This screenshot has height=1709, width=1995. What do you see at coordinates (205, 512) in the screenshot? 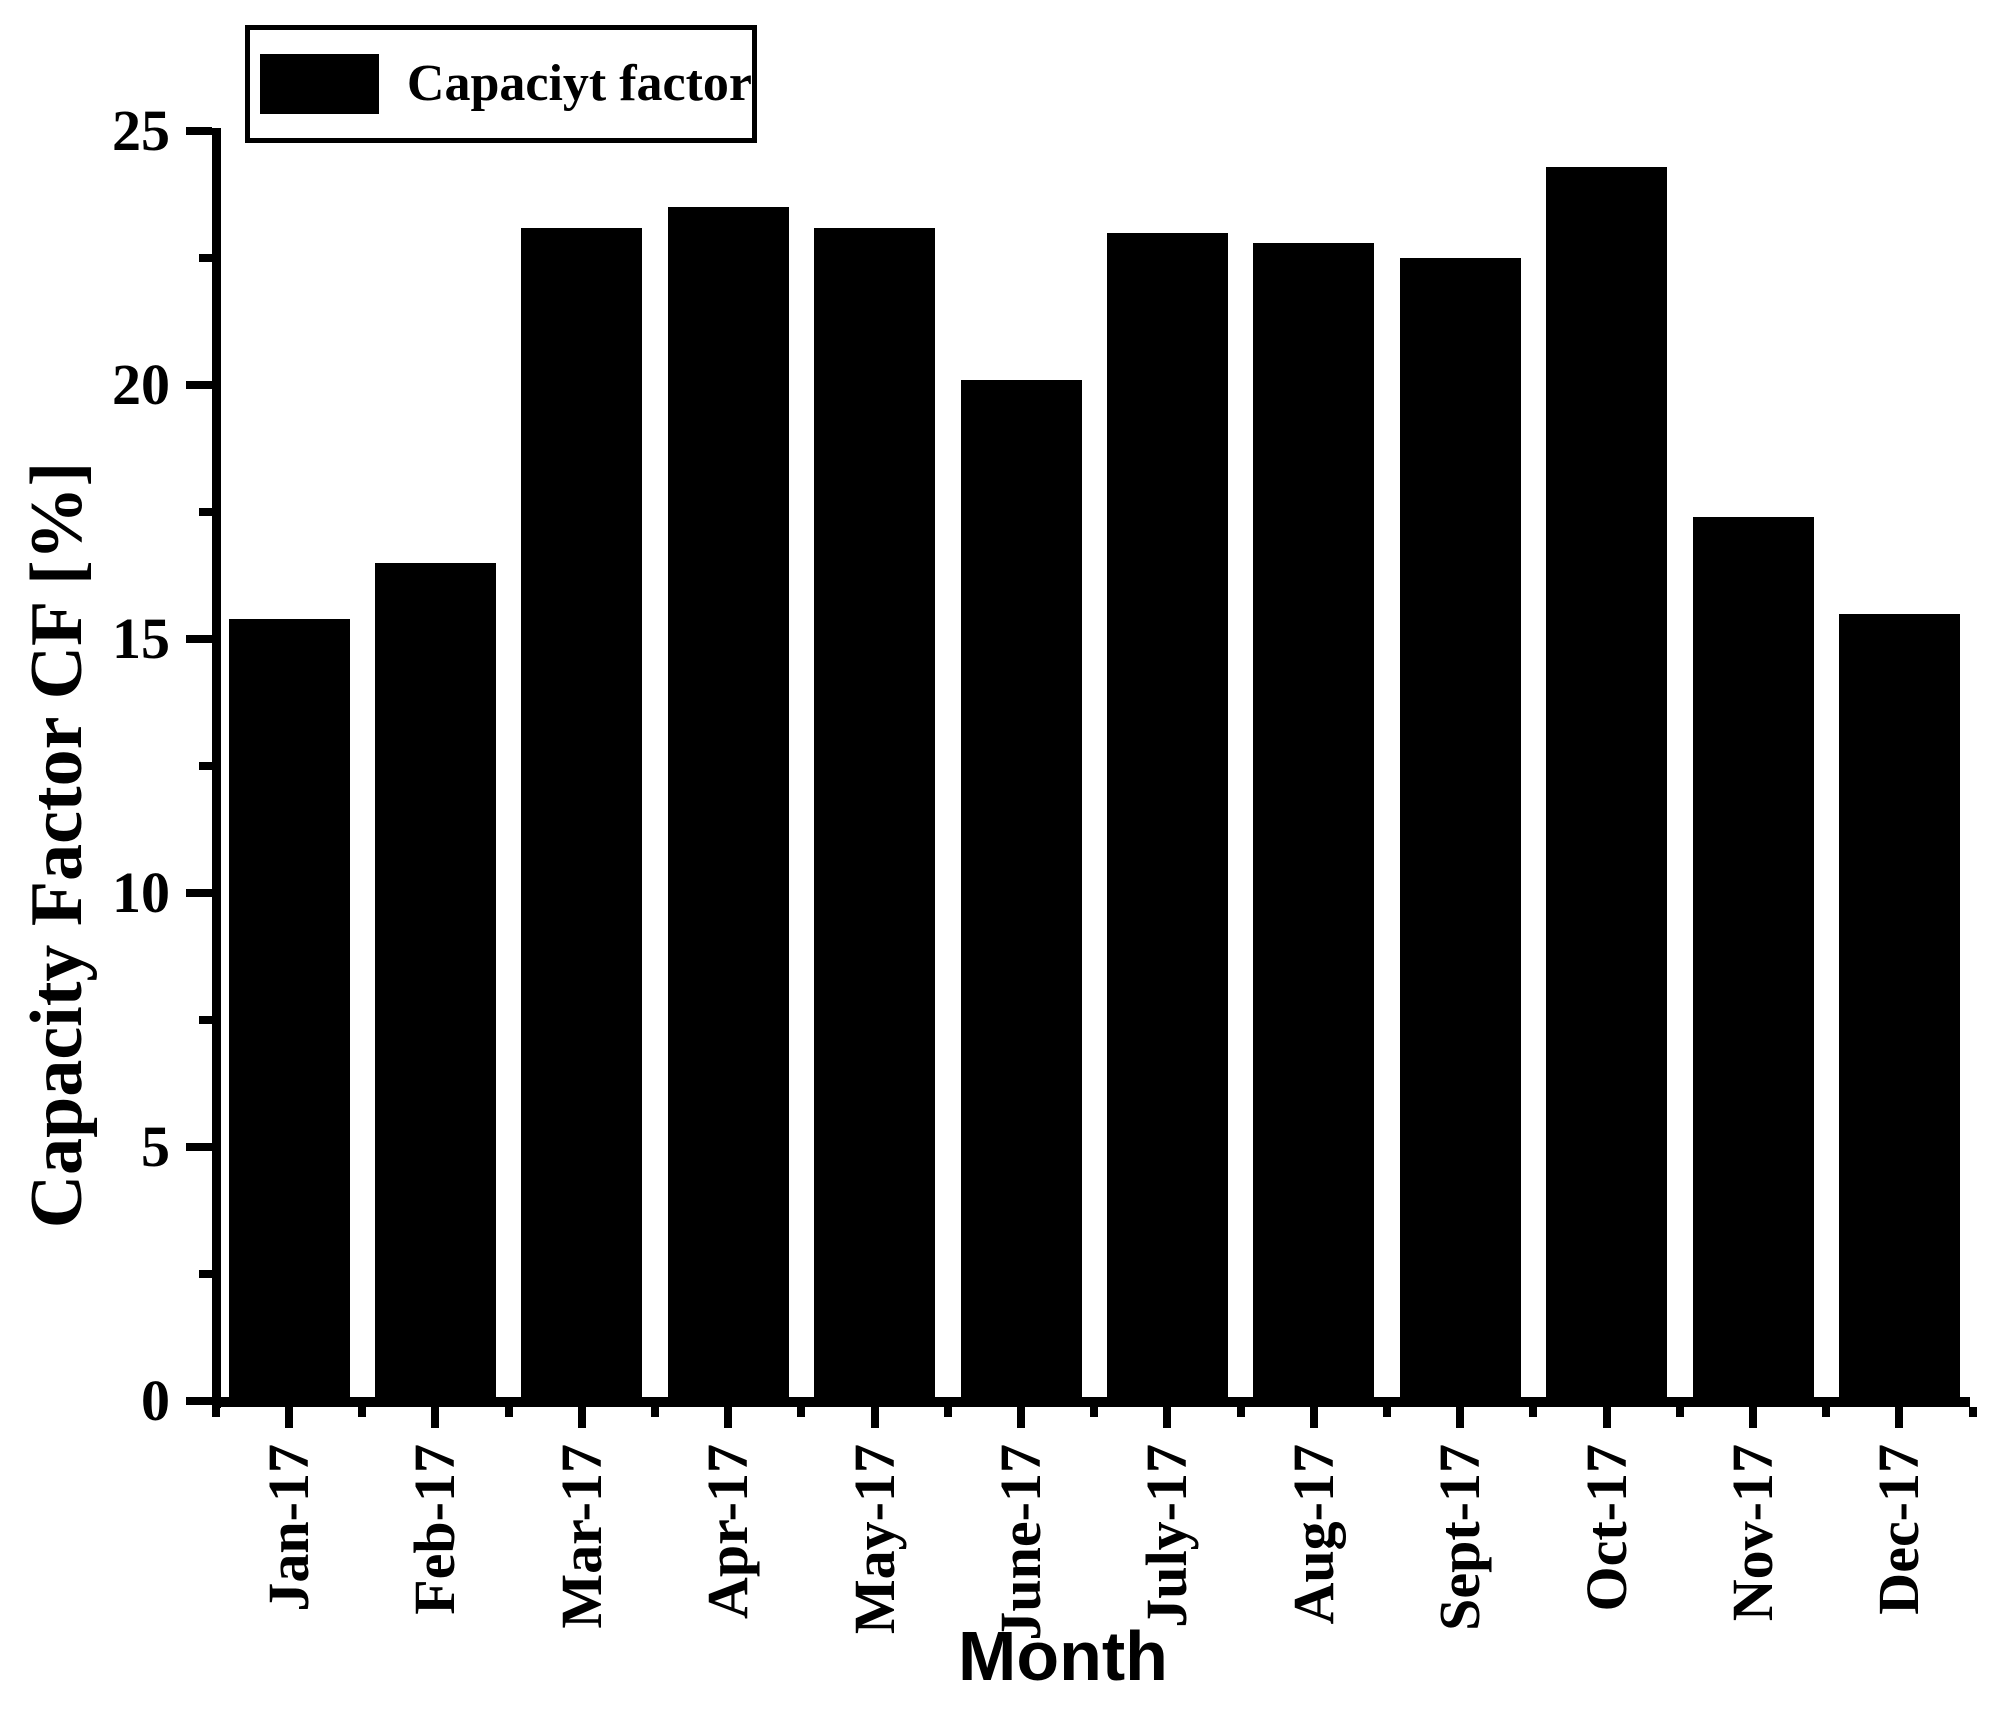
I see `y-minor-tick-17.5` at bounding box center [205, 512].